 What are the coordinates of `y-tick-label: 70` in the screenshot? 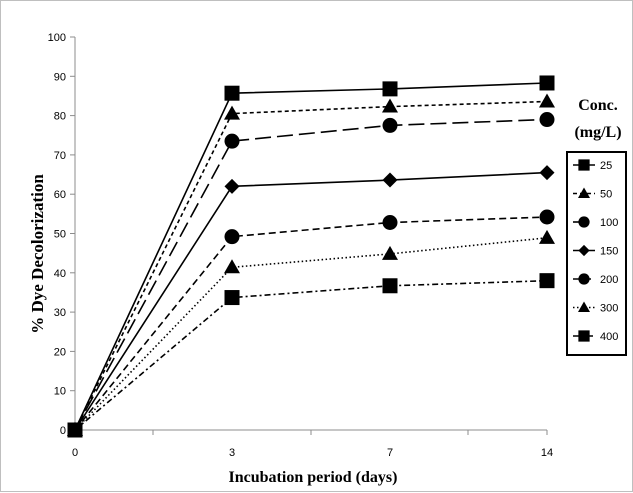 It's located at (60, 156).